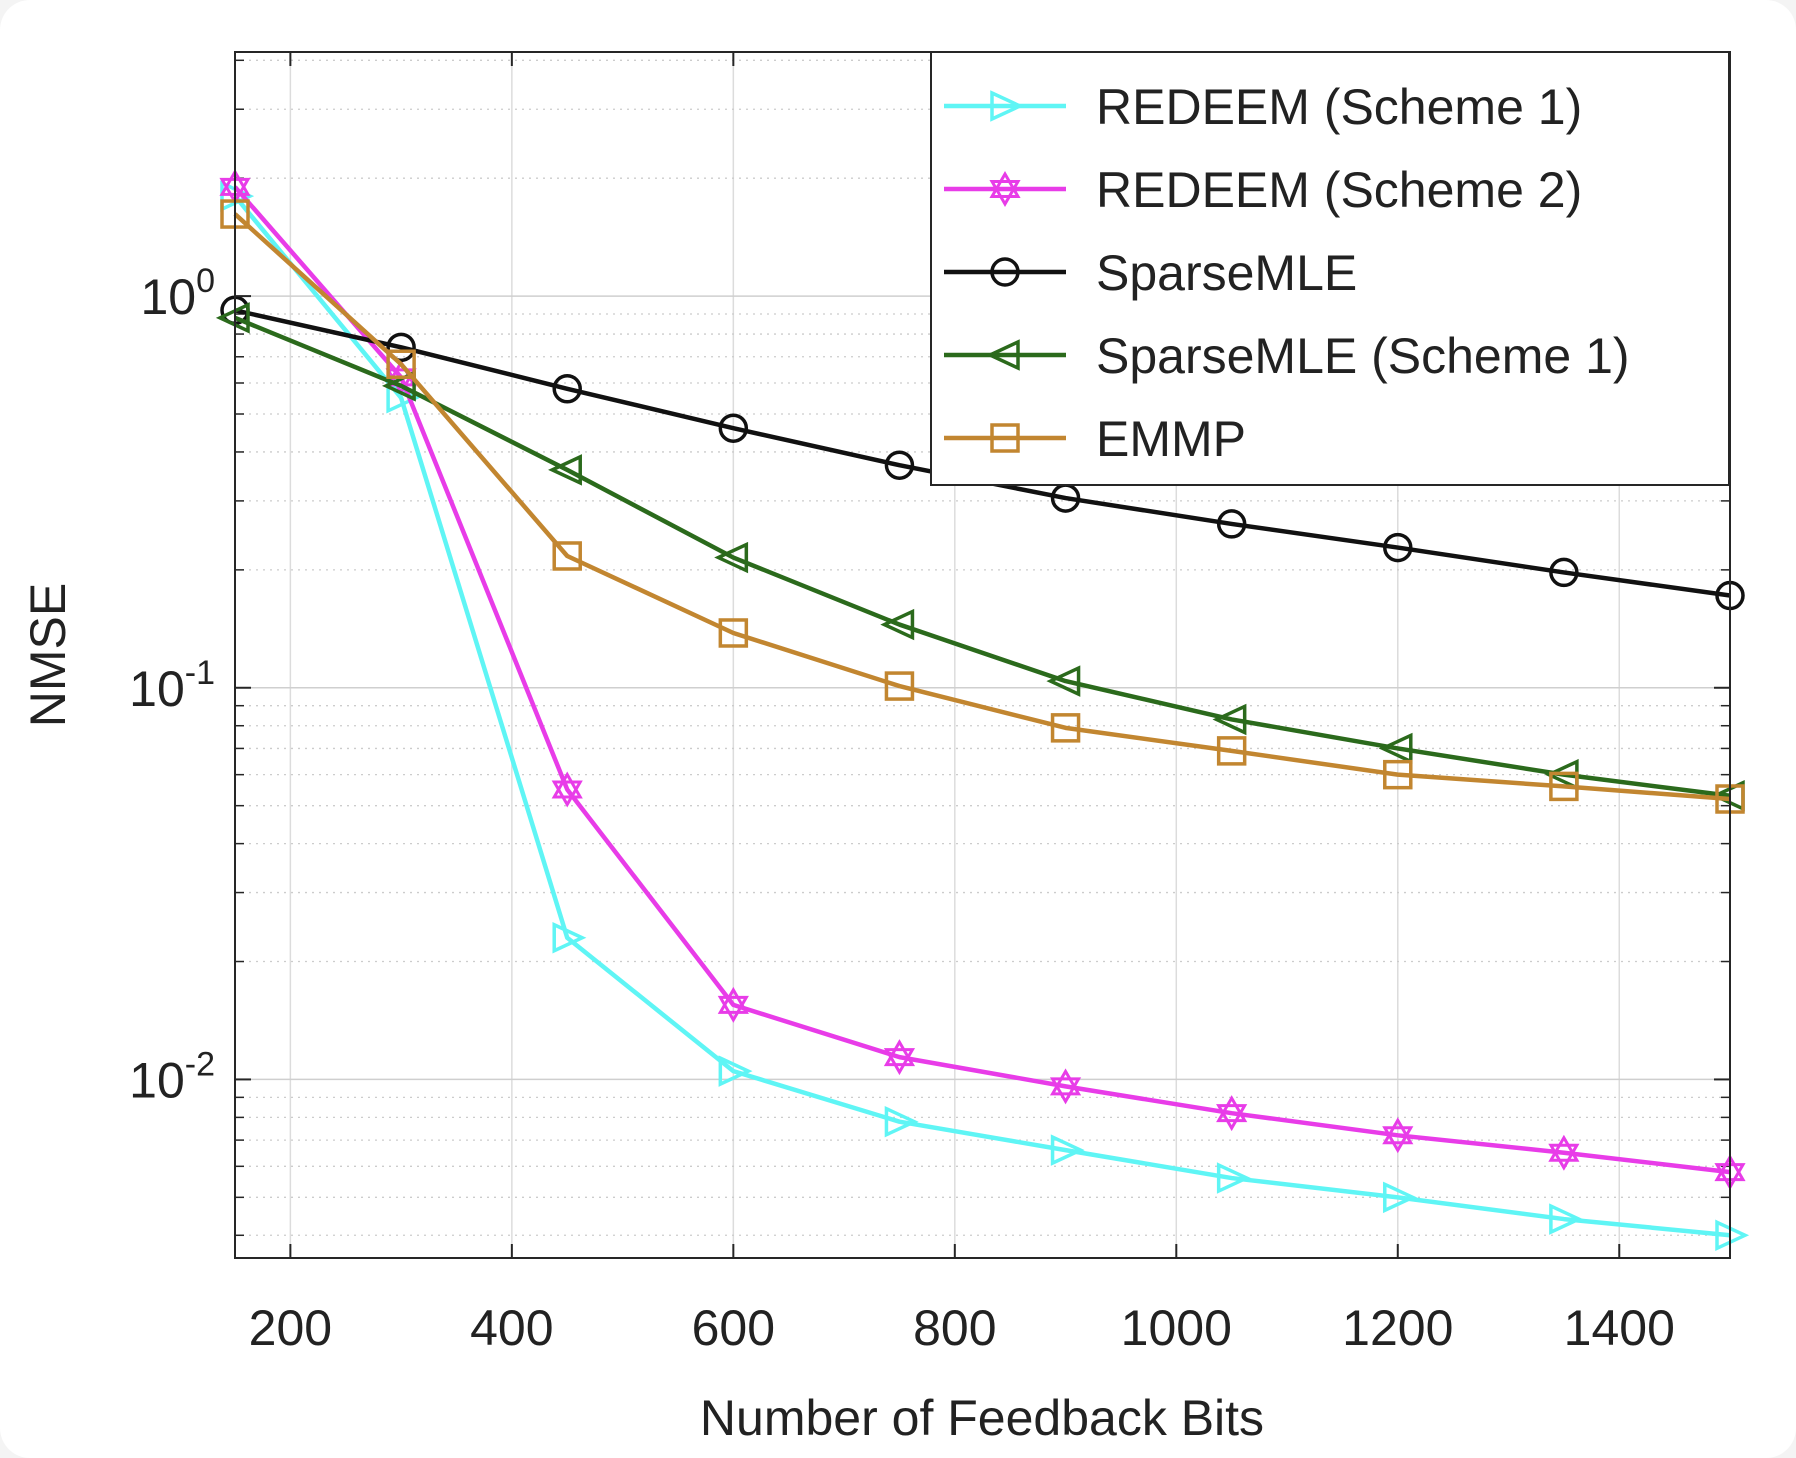 This screenshot has height=1458, width=1796. Describe the element at coordinates (48, 655) in the screenshot. I see `y-axis-label: NMSE` at that location.